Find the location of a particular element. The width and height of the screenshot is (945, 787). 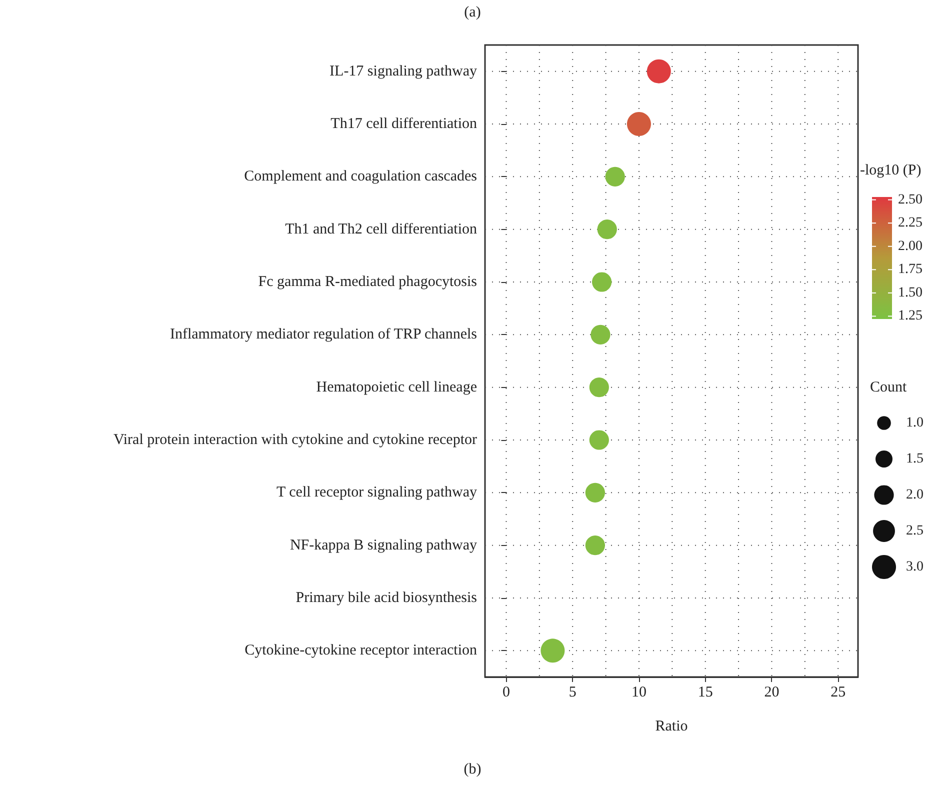

y-tick-label: Th1 and Th2 cell differentiation is located at coordinates (381, 229).